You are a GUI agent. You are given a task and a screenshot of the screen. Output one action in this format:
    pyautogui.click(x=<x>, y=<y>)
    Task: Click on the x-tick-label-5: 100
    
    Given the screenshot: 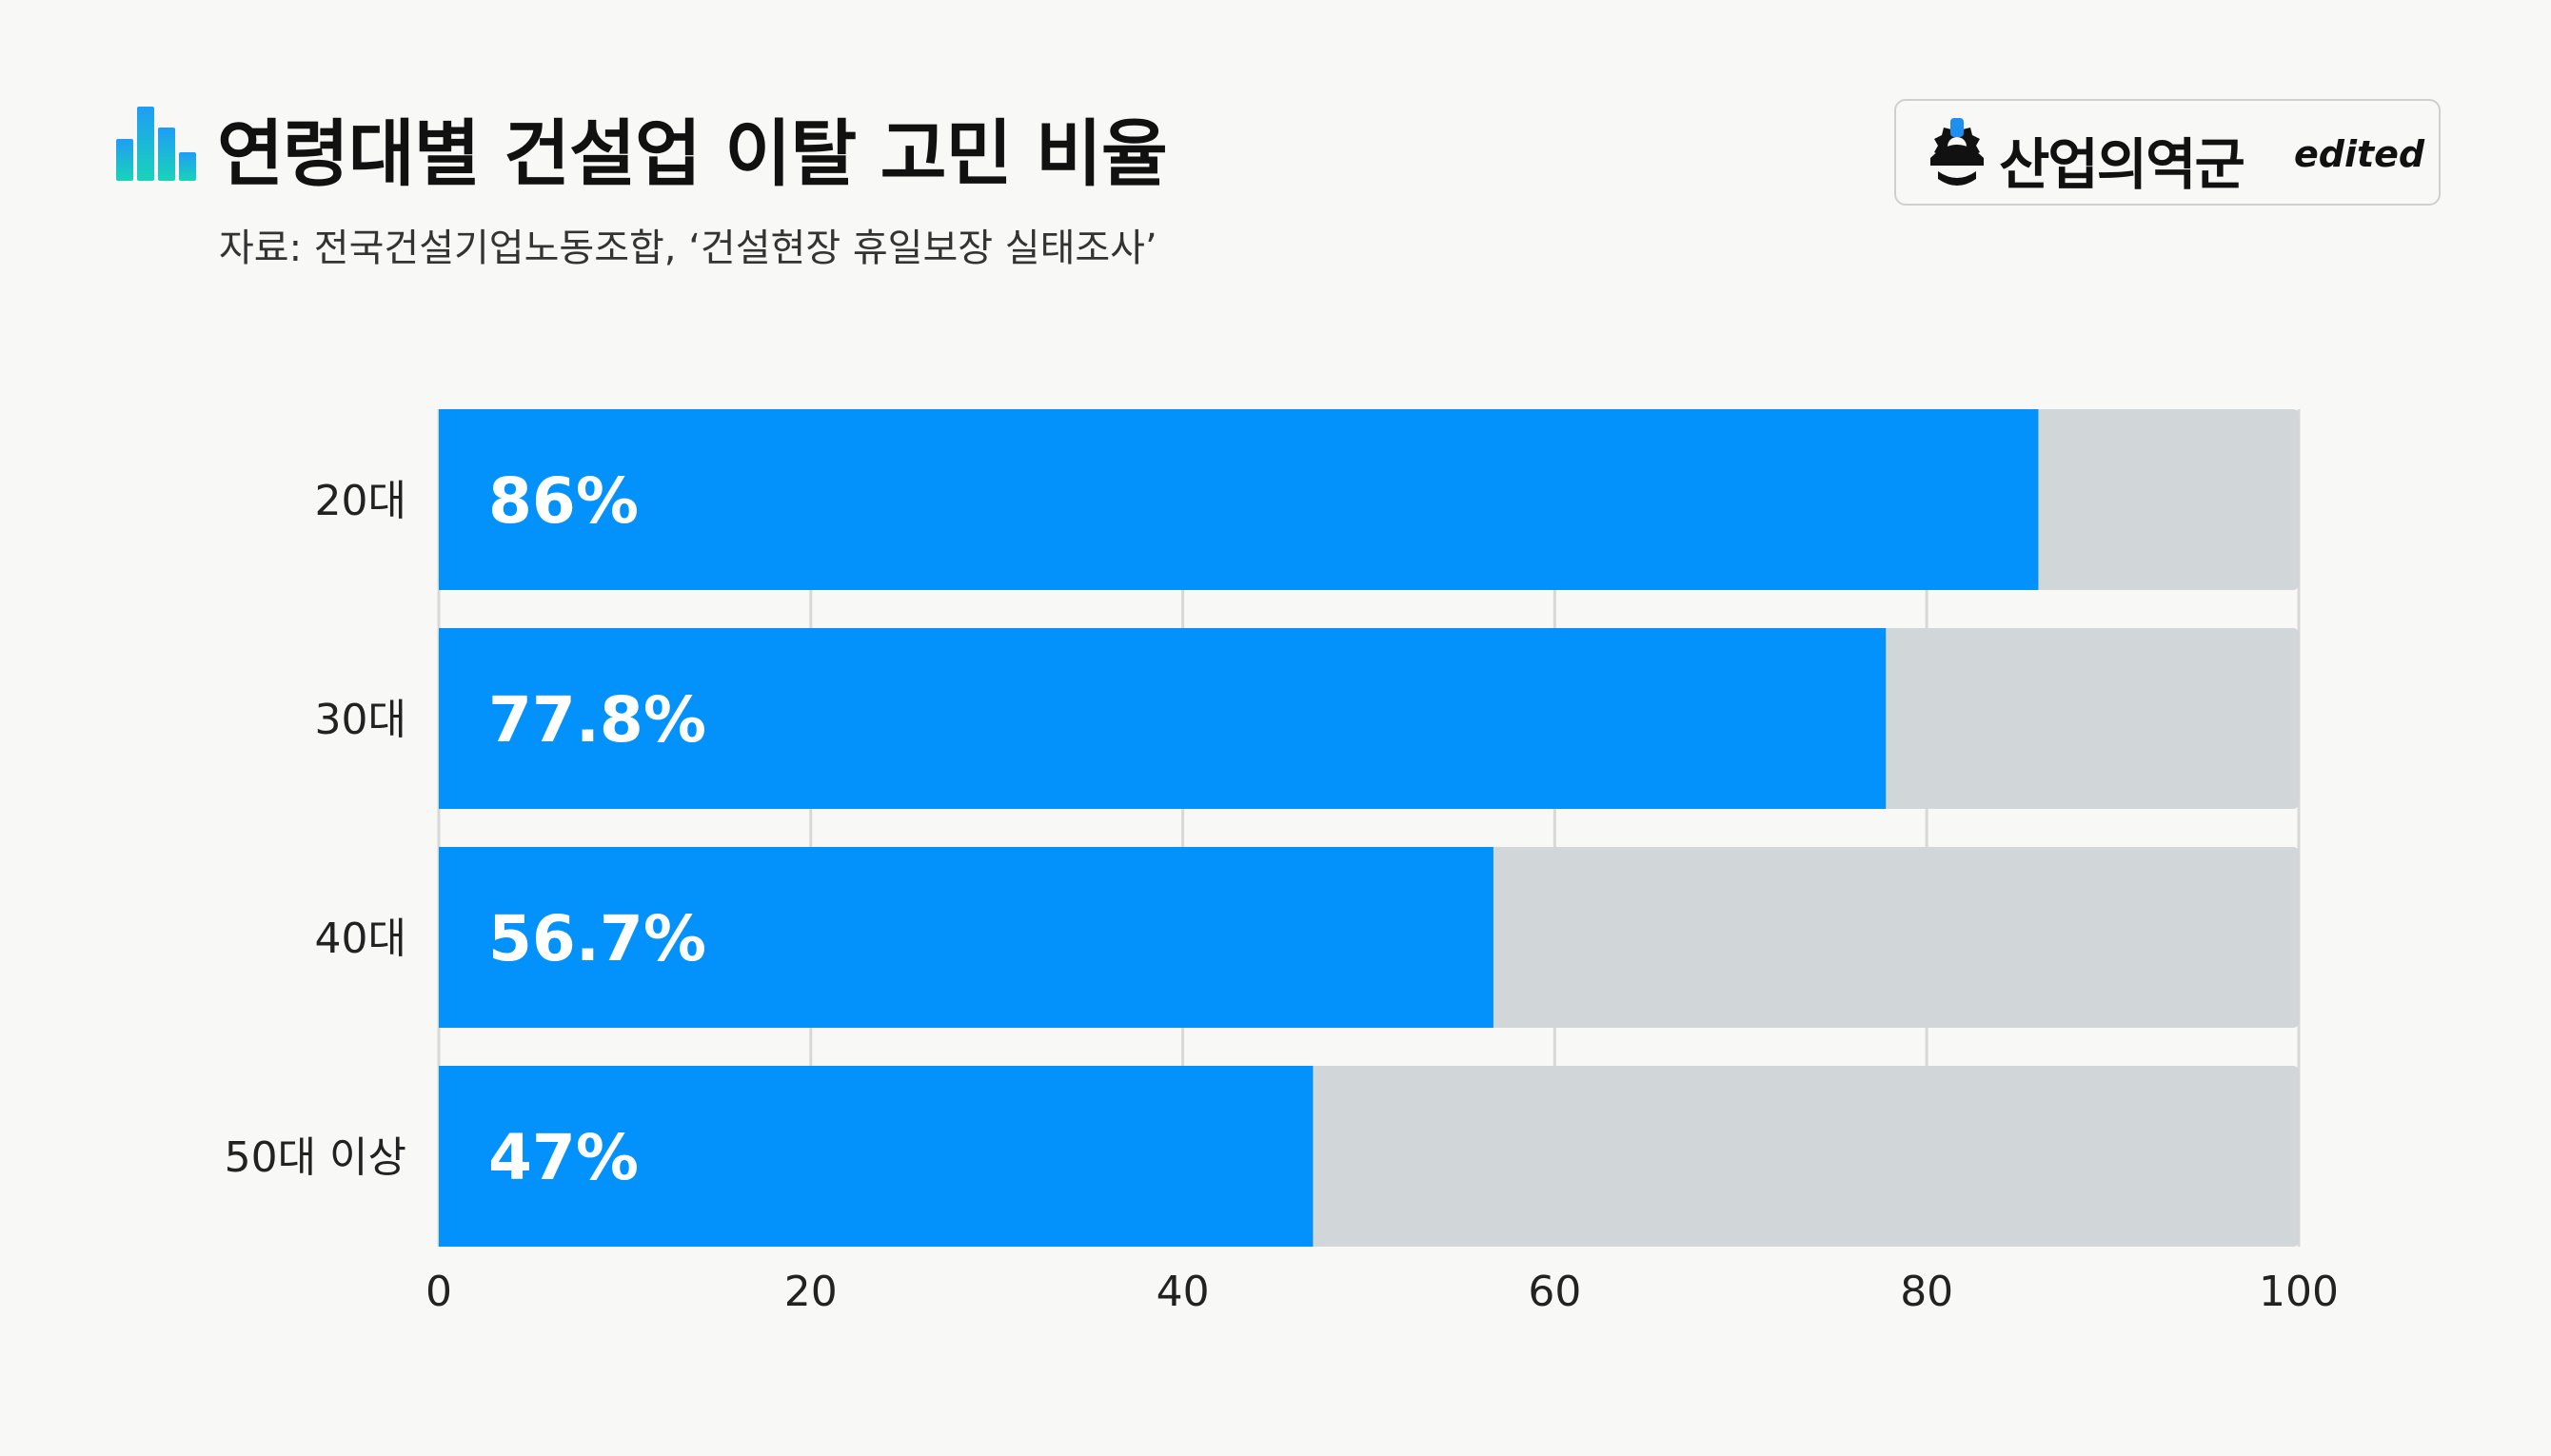 What is the action you would take?
    pyautogui.click(x=2299, y=1292)
    